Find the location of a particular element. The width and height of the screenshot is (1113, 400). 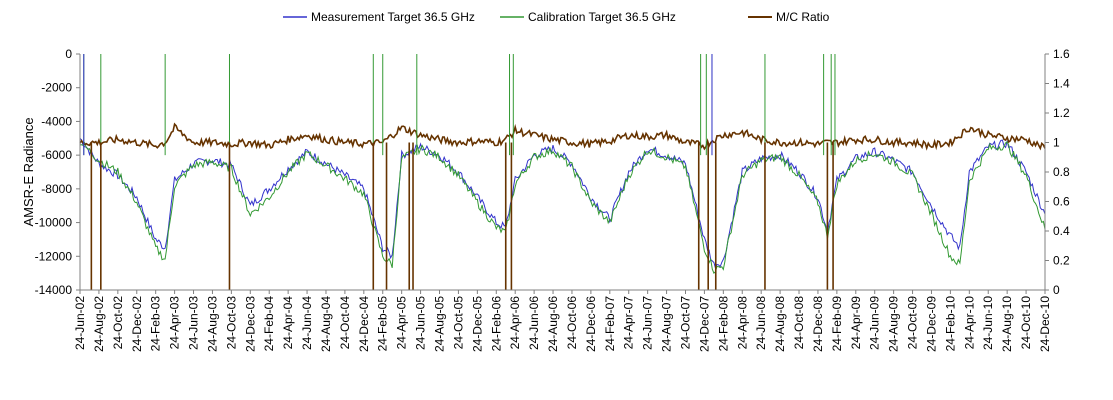

y-tick-label-left: -6000 is located at coordinates (56, 155).